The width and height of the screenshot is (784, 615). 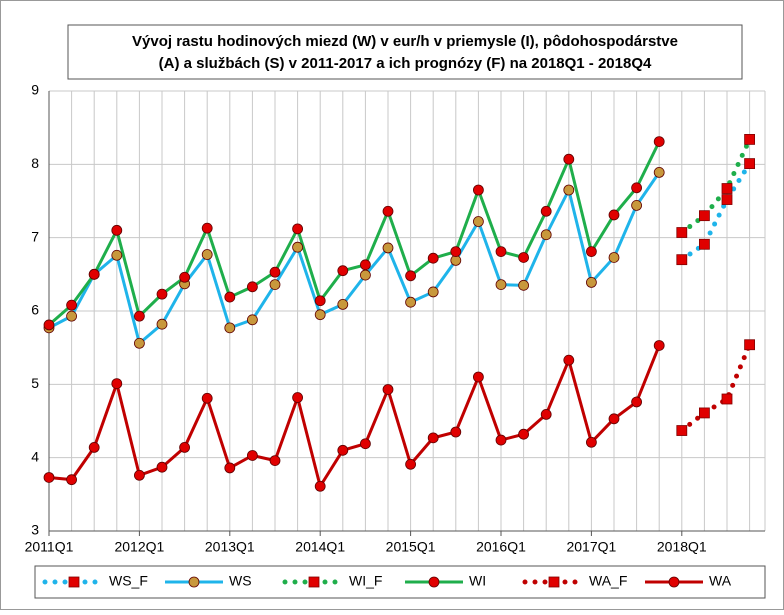 What do you see at coordinates (411, 547) in the screenshot?
I see `x-tick-label: 2015Q1` at bounding box center [411, 547].